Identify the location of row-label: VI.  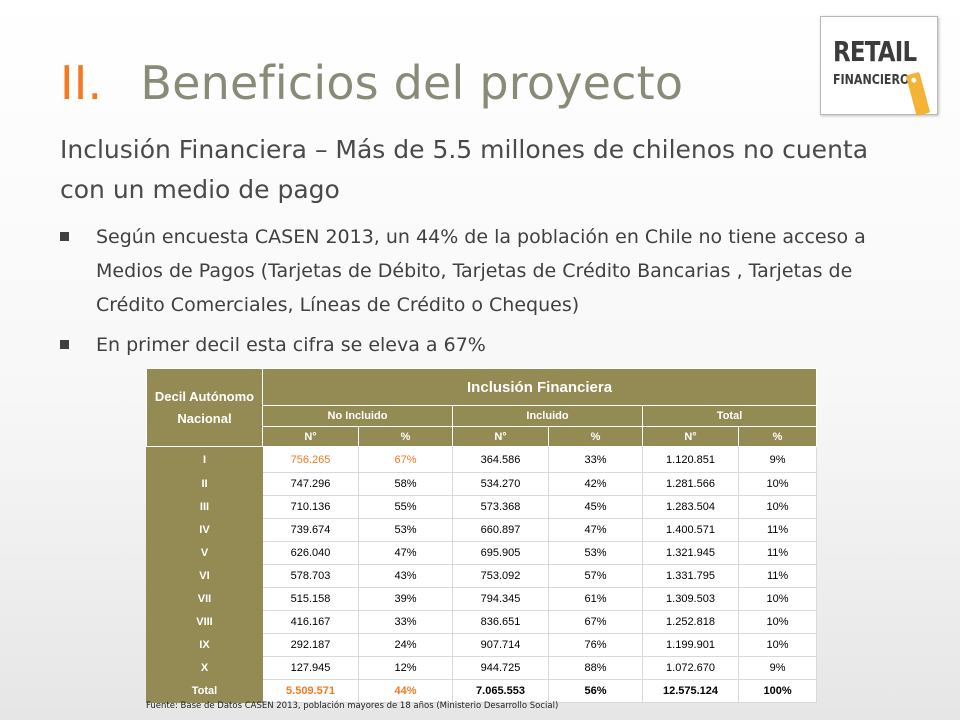
(204, 576).